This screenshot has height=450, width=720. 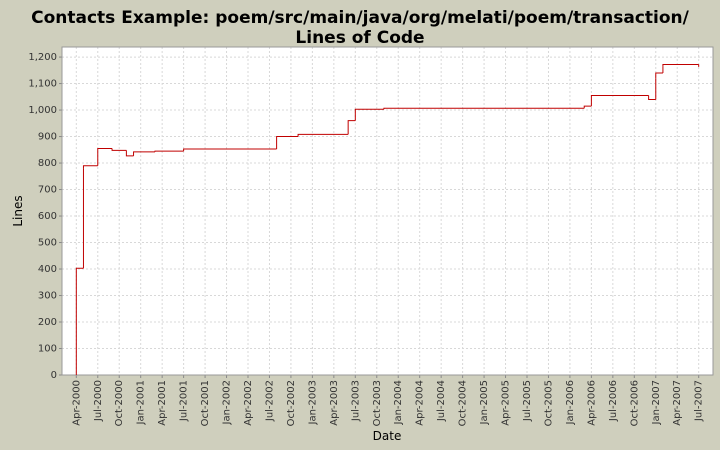 I want to click on x-tick-label: Oct-2003, so click(x=377, y=403).